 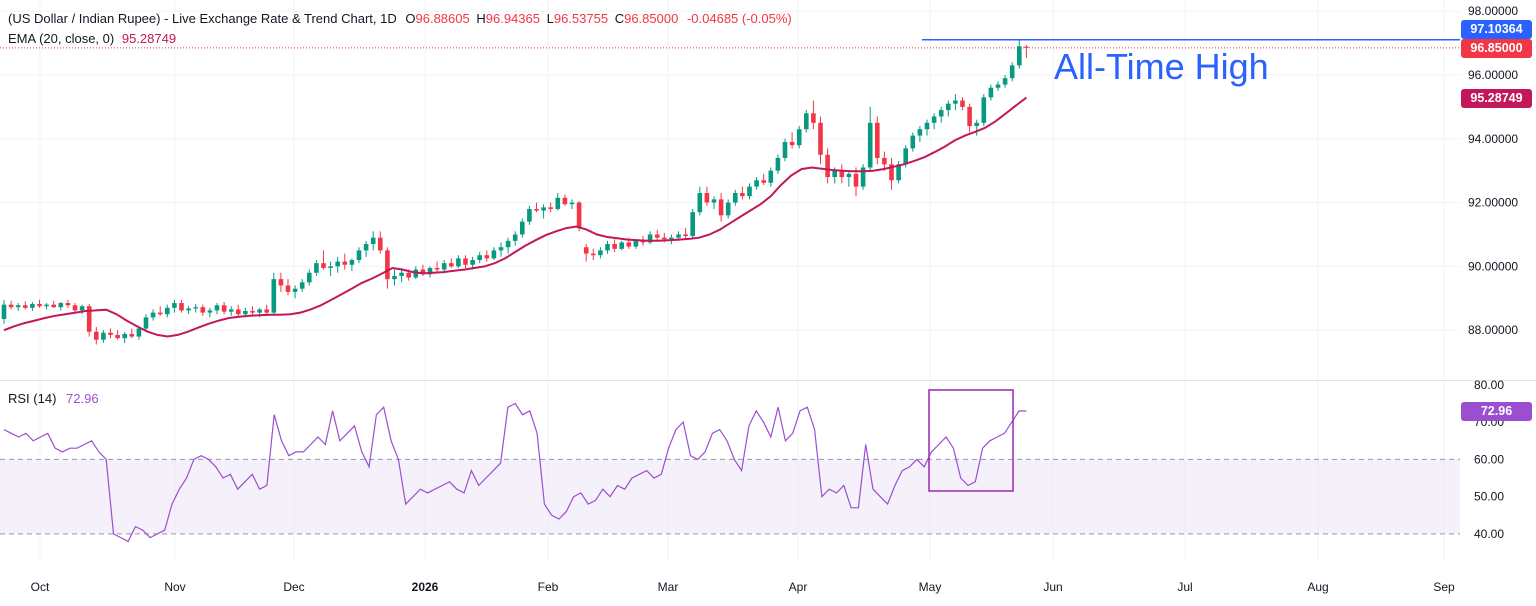 I want to click on time-tick-label: May, so click(x=930, y=587).